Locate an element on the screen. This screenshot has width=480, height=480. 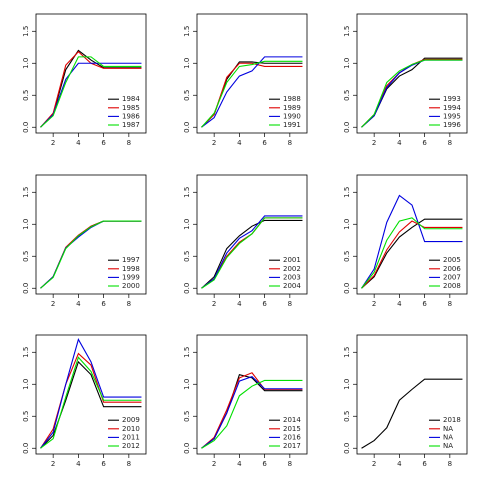
legend-label: 2015 is located at coordinates (292, 429).